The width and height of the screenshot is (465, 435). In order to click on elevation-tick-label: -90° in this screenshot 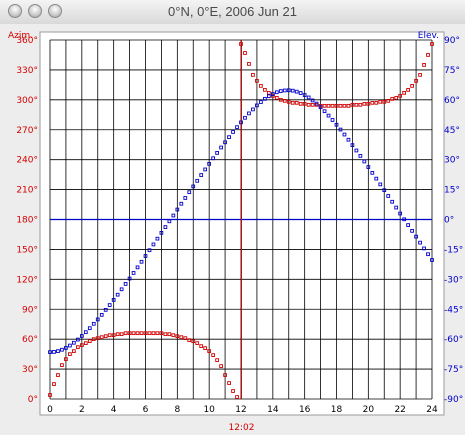, I will do `click(453, 400)`.